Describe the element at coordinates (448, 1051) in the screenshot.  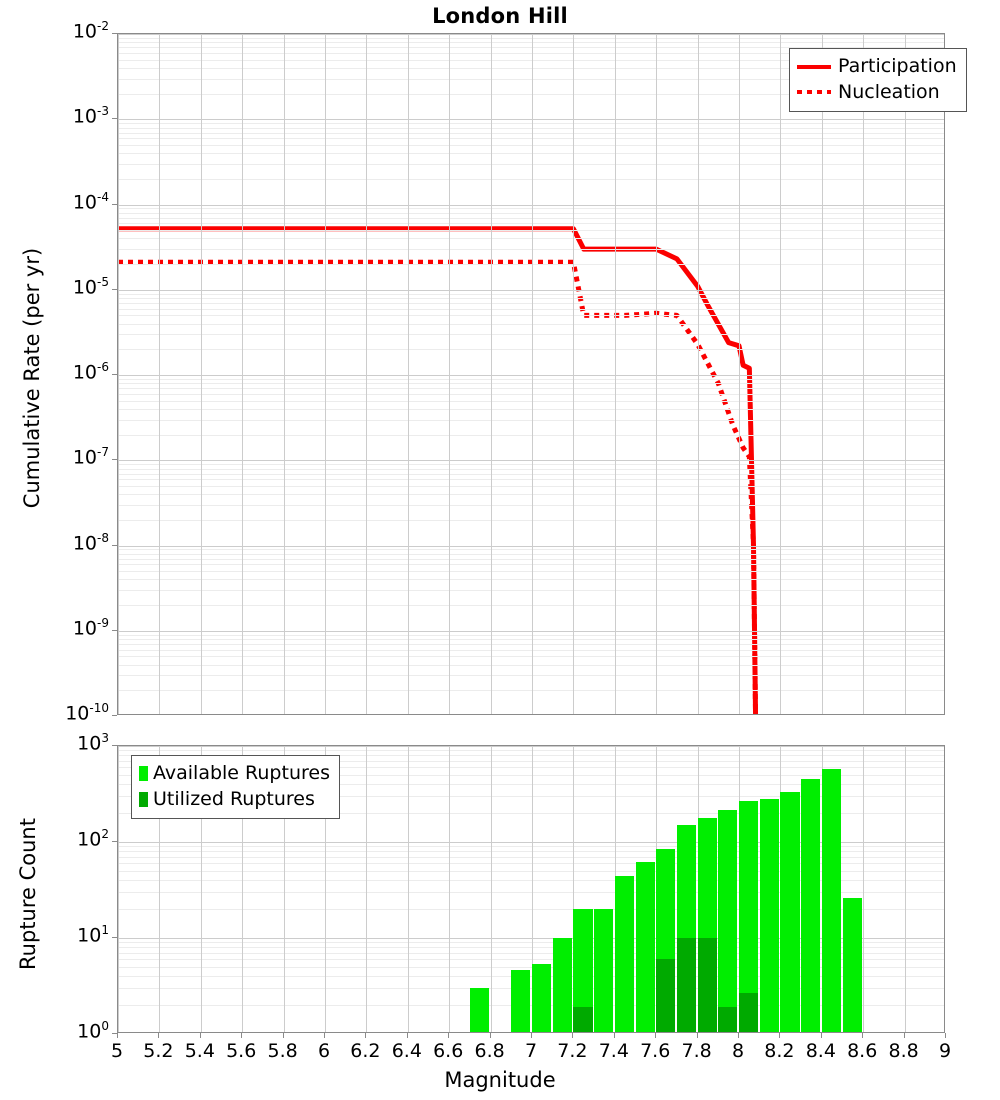
I see `x-tick-label: 6.6` at that location.